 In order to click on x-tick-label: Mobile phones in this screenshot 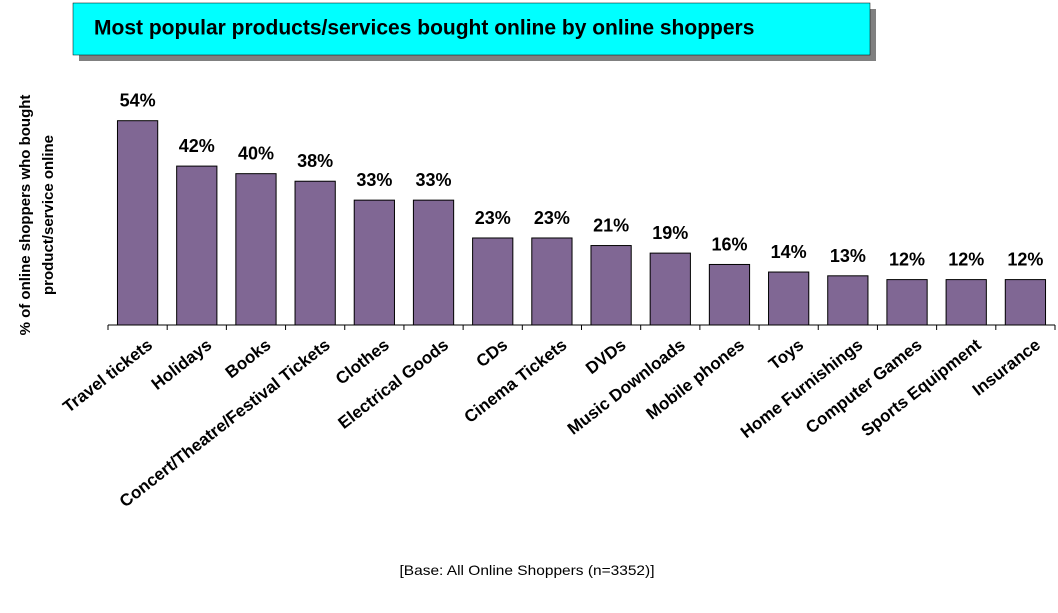, I will do `click(694, 379)`.